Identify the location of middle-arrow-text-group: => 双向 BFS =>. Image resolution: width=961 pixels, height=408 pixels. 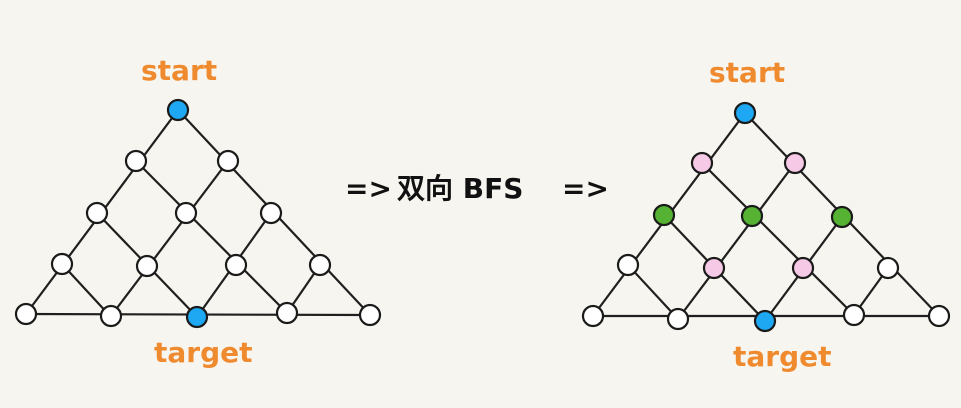
(477, 188).